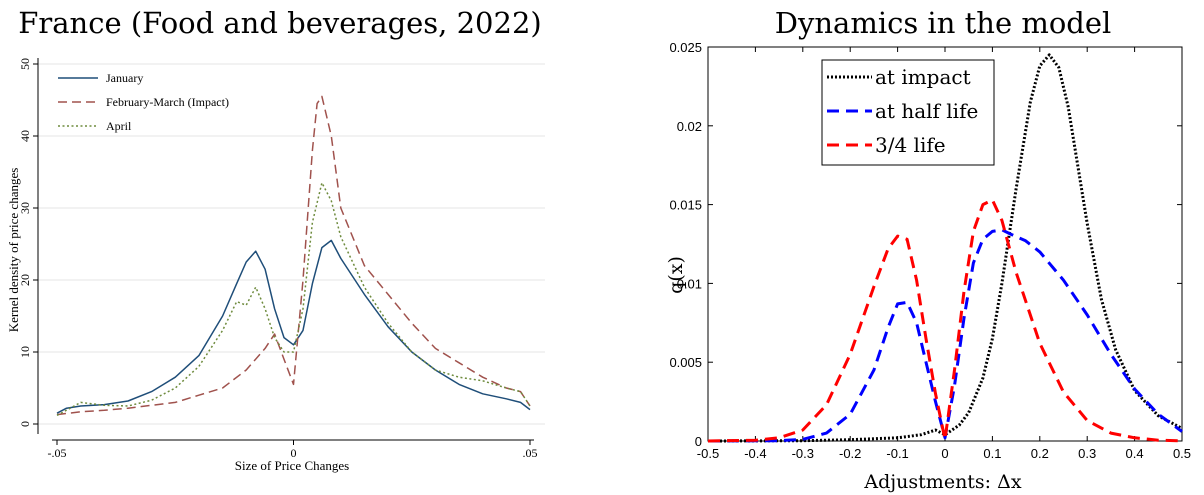  I want to click on right-x-tick-label: -0.3, so click(803, 453).